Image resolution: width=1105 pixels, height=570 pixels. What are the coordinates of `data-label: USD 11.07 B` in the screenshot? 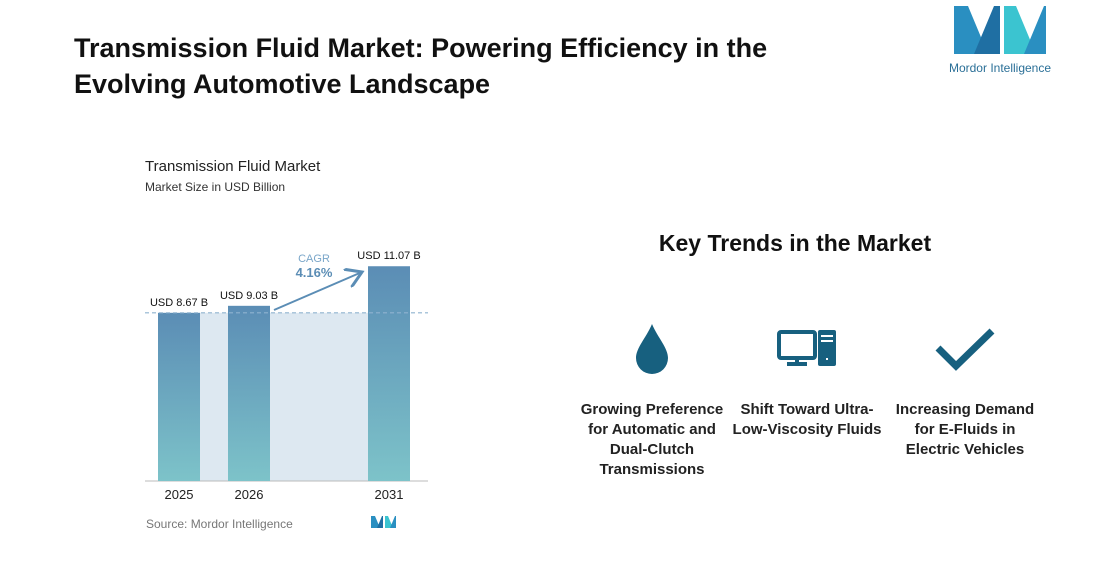 It's located at (388, 256).